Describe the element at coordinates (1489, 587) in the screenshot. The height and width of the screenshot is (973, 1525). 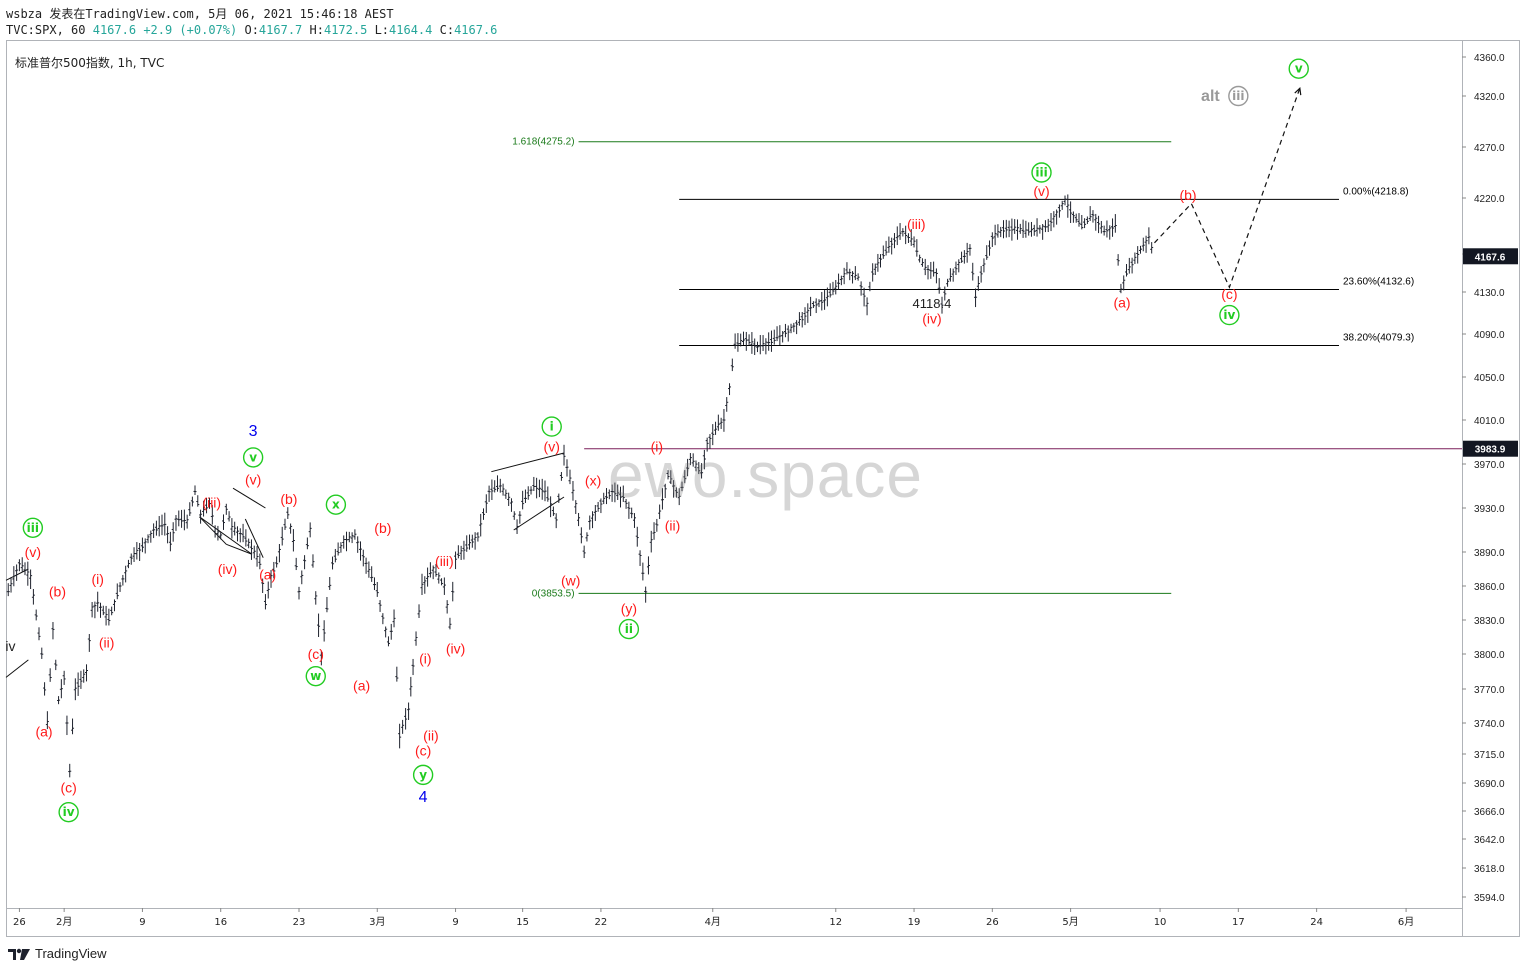
I see `y-tick-label: 3860.0` at that location.